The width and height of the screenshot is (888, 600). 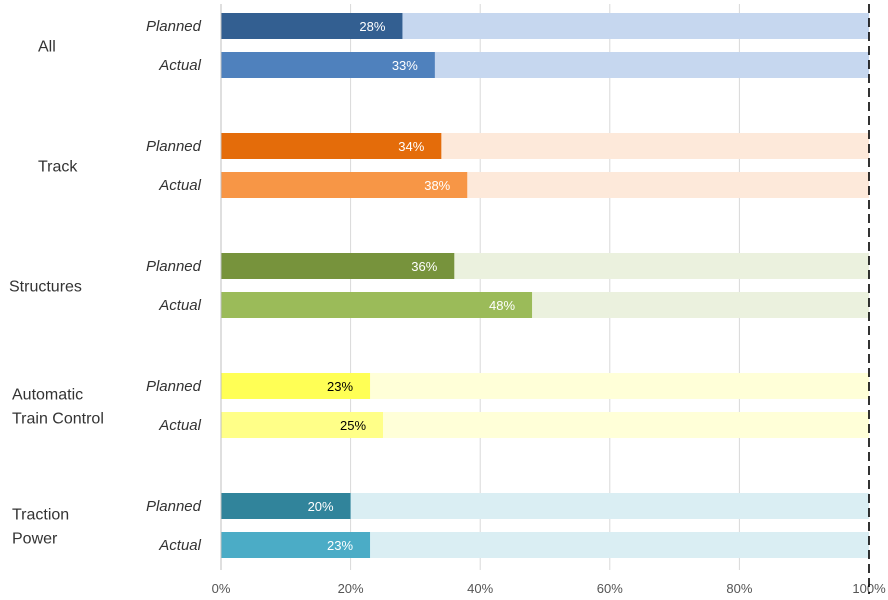 What do you see at coordinates (351, 588) in the screenshot?
I see `x-tick-label: 20%` at bounding box center [351, 588].